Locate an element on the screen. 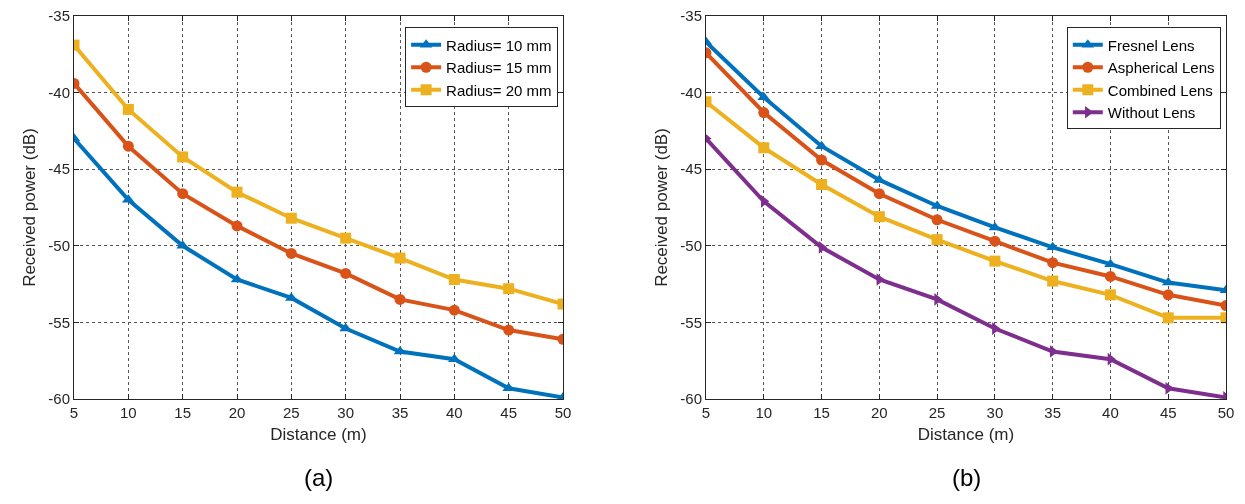 The height and width of the screenshot is (504, 1245). legend-label: Without Lens is located at coordinates (1151, 113).